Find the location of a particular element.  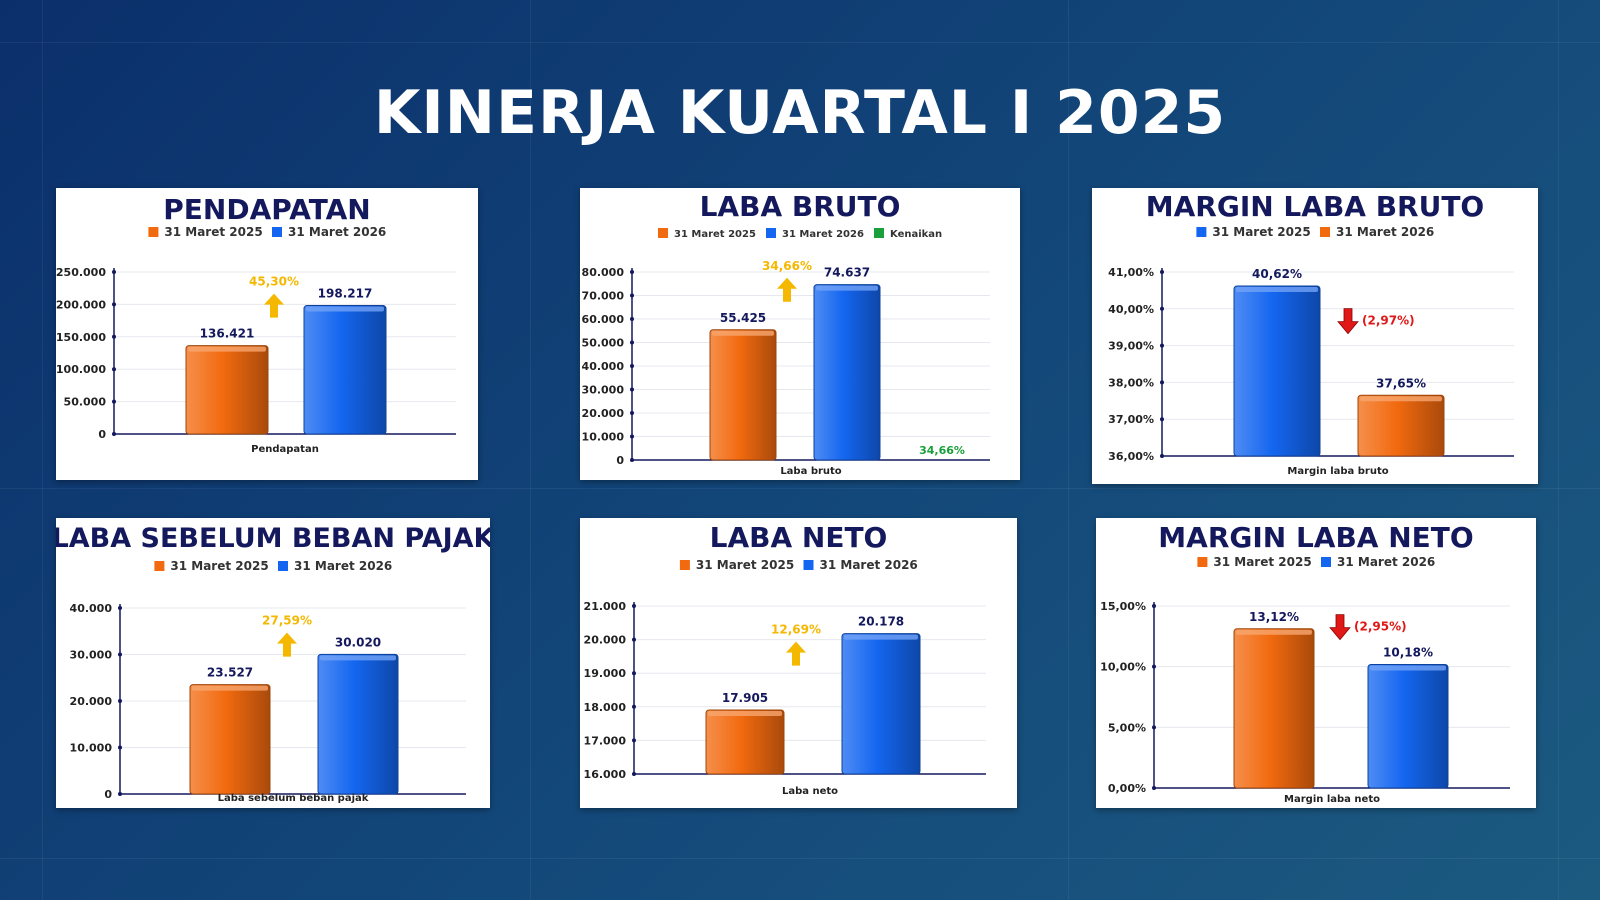

extra-label: 34,66% is located at coordinates (942, 450).